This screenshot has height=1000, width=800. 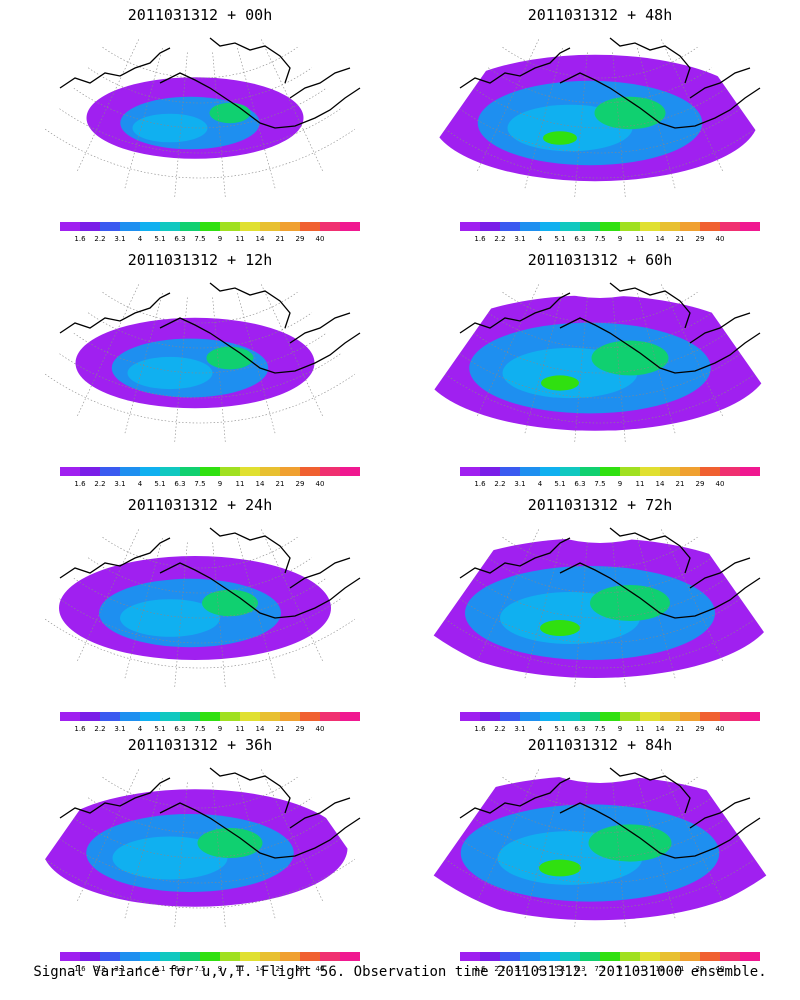 I want to click on panel-title: 2011031312 + 84h, so click(x=600, y=745).